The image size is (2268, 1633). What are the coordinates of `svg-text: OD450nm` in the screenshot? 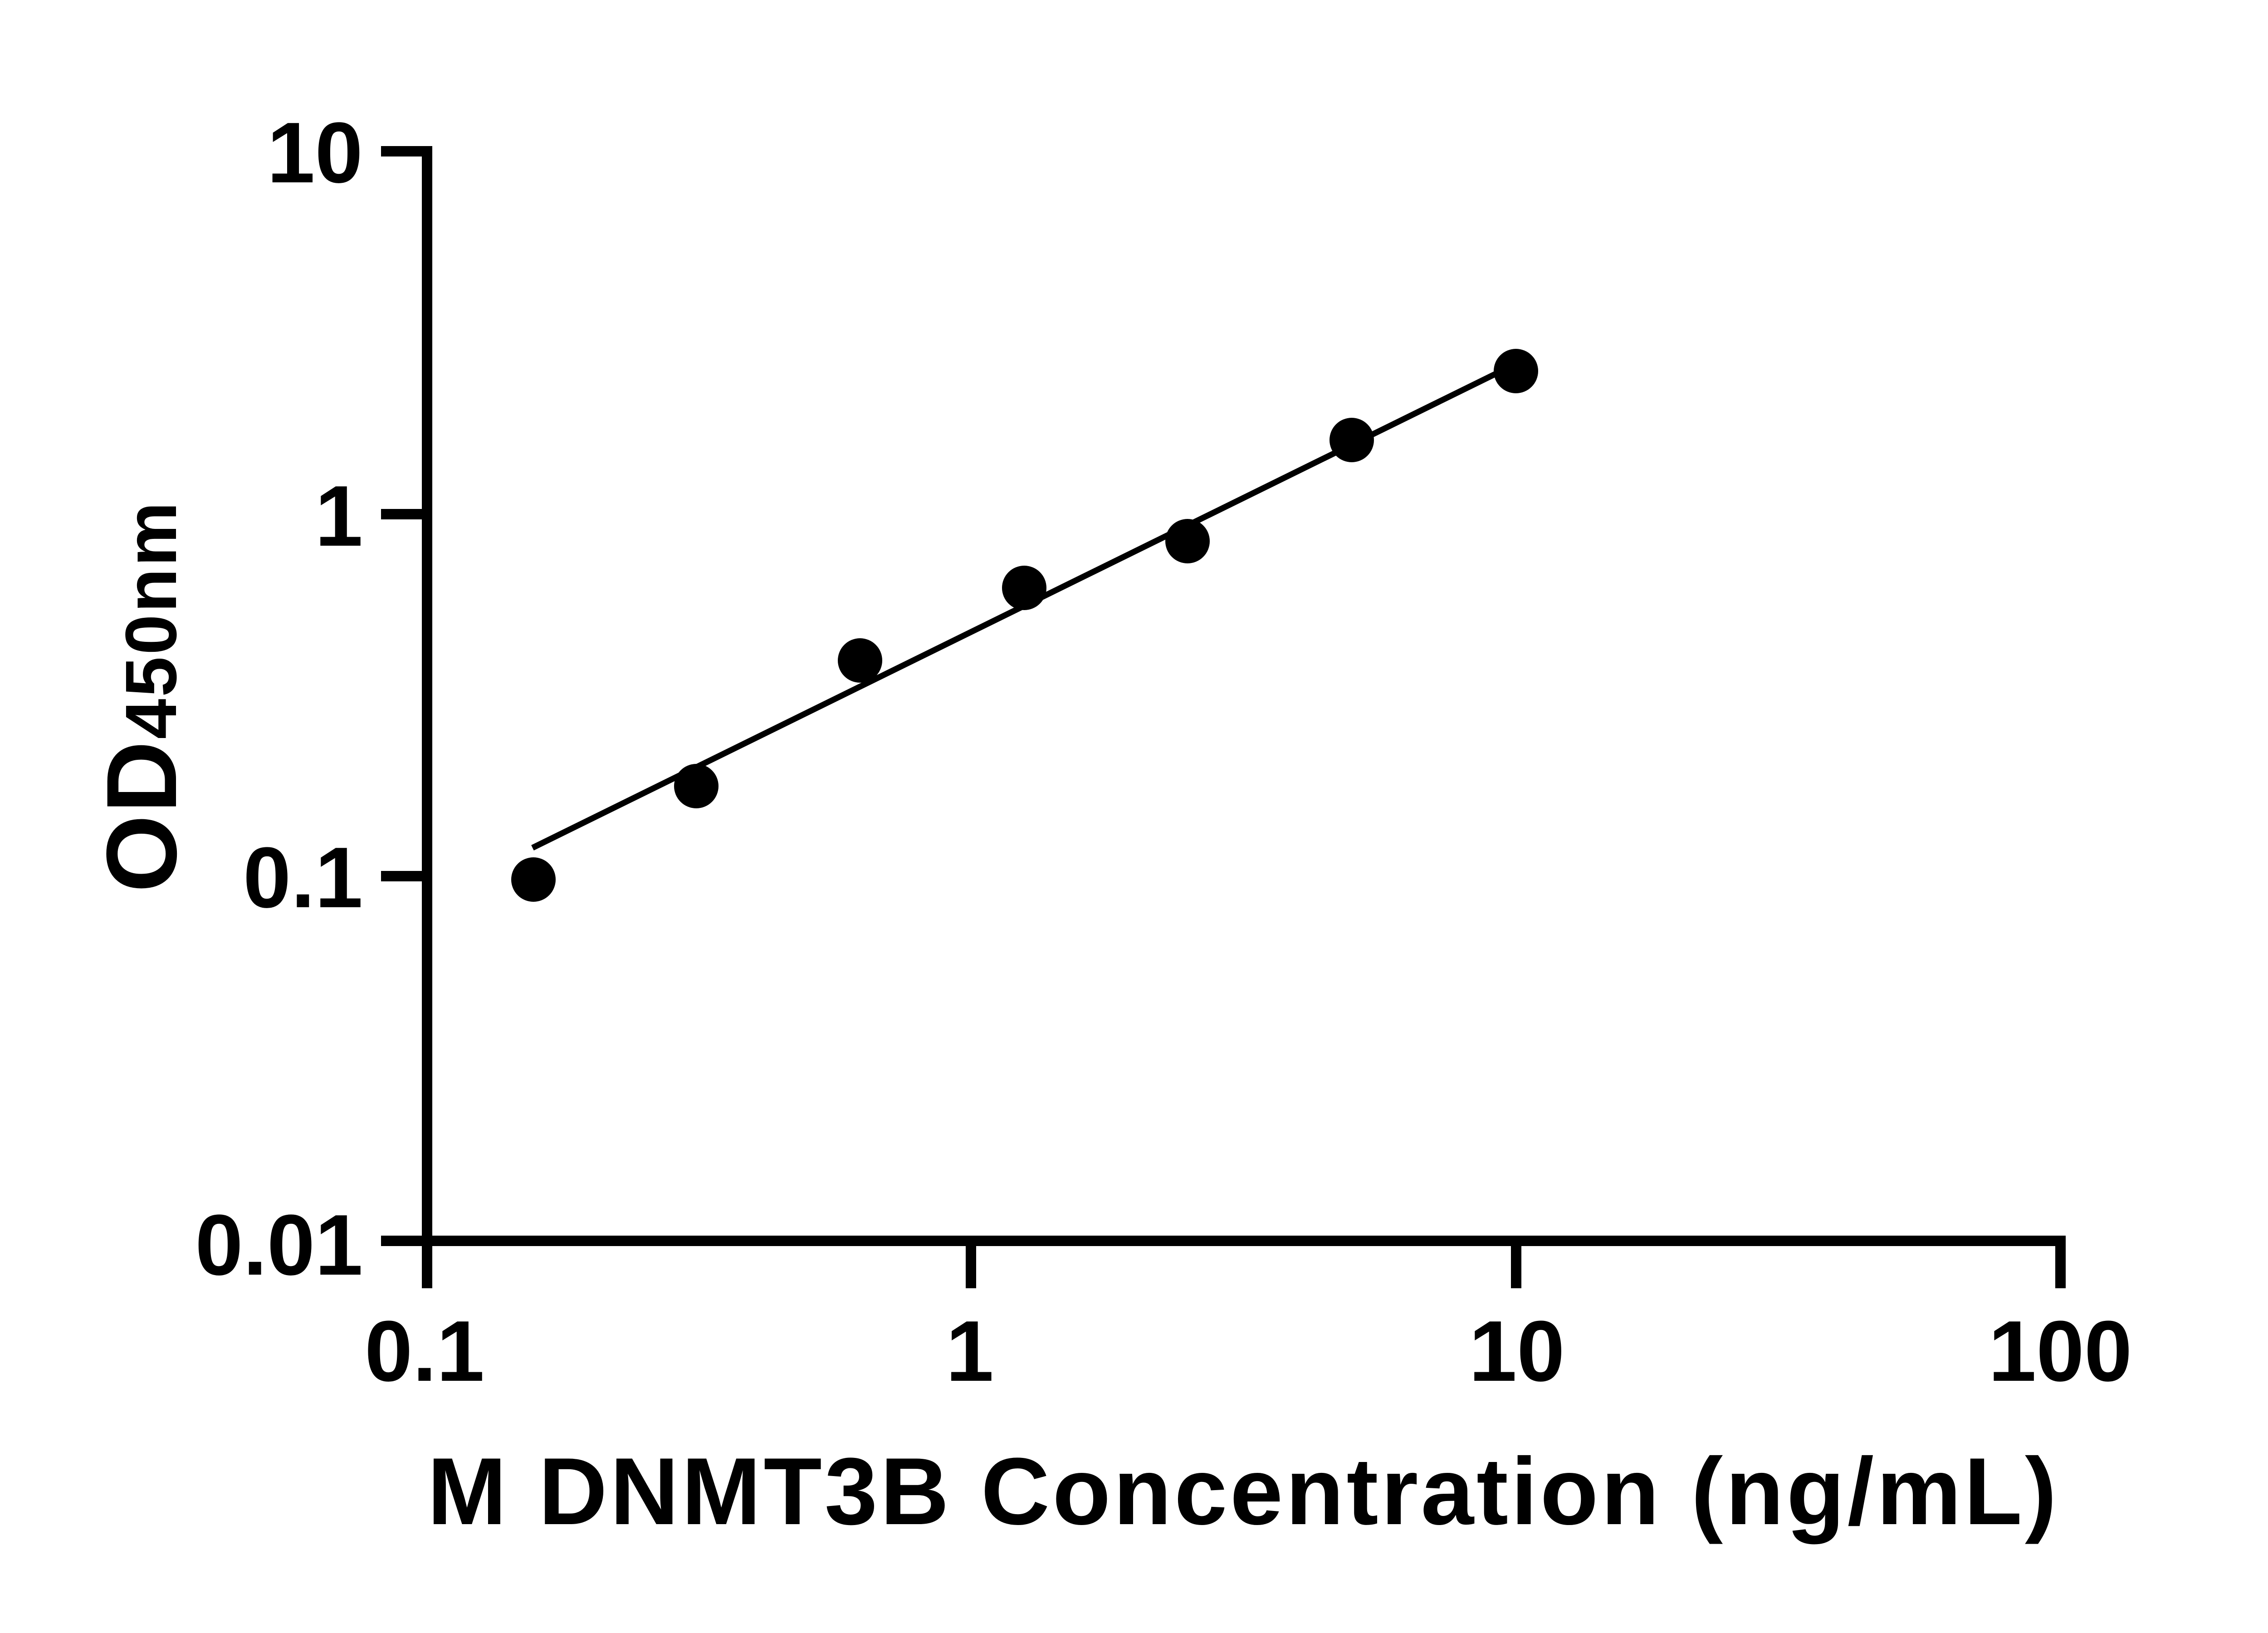 It's located at (141, 696).